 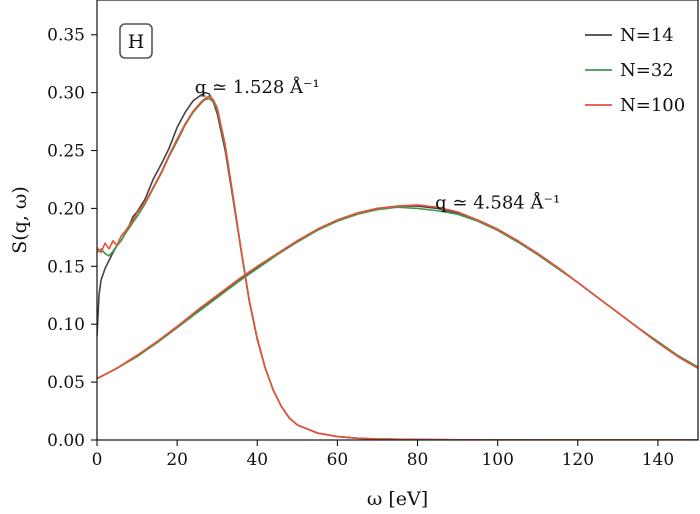 I want to click on panel-label-text: H, so click(x=136, y=42).